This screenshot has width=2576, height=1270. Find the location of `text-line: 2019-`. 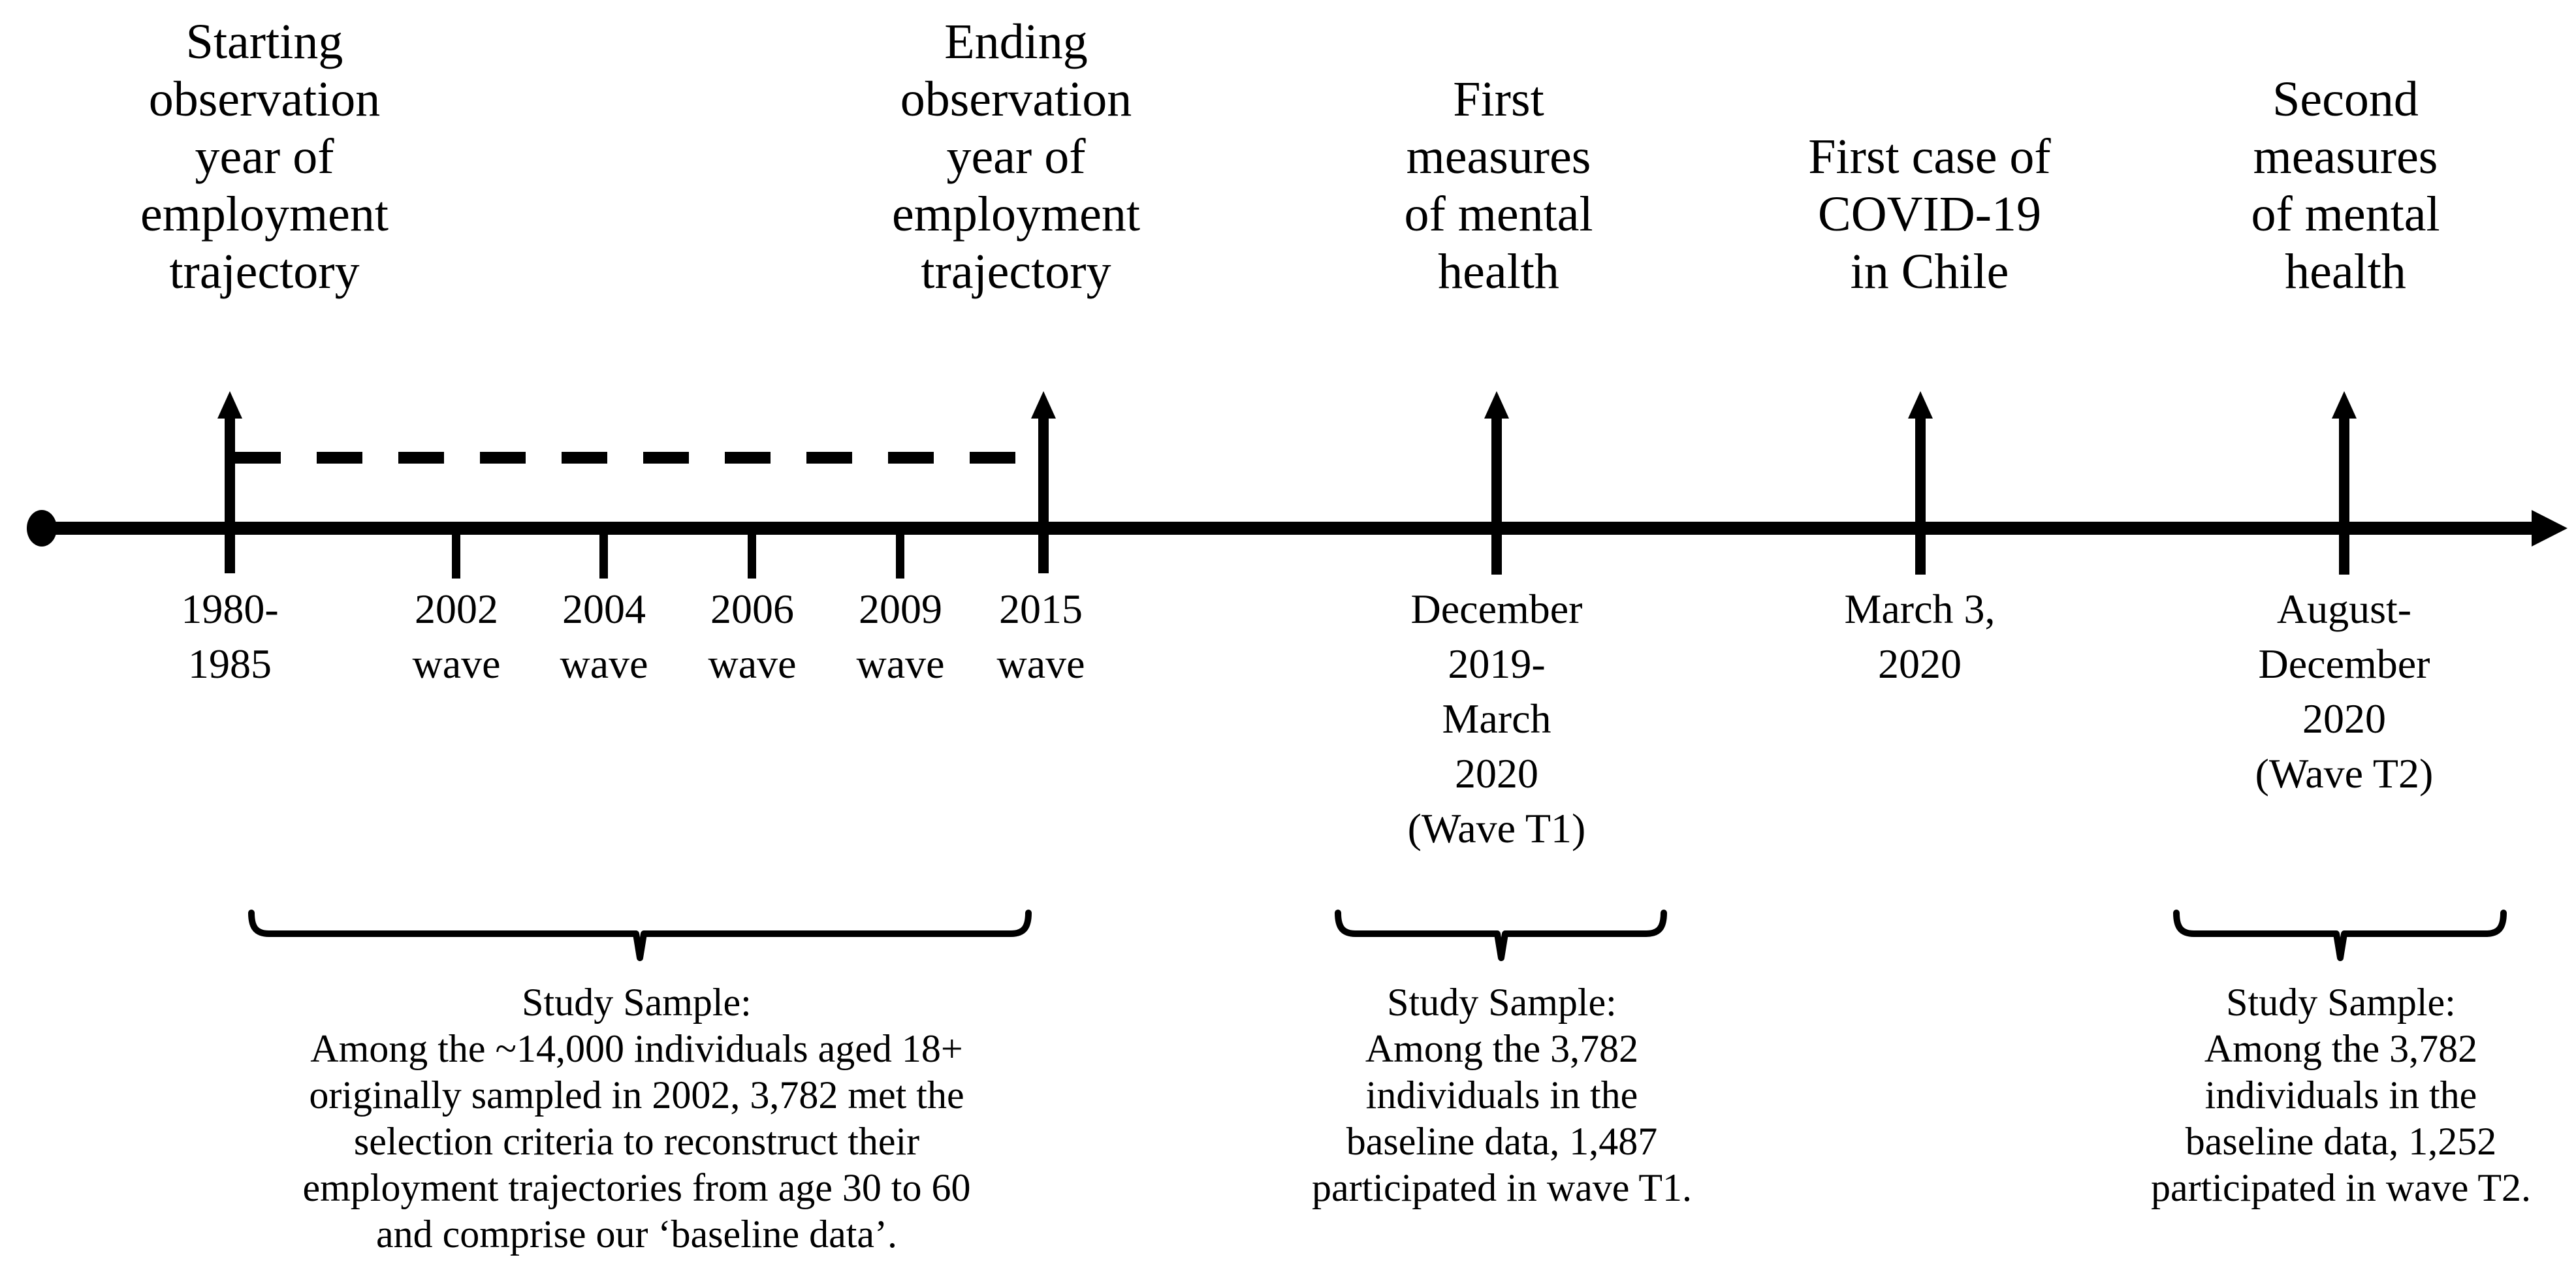

text-line: 2019- is located at coordinates (1497, 664).